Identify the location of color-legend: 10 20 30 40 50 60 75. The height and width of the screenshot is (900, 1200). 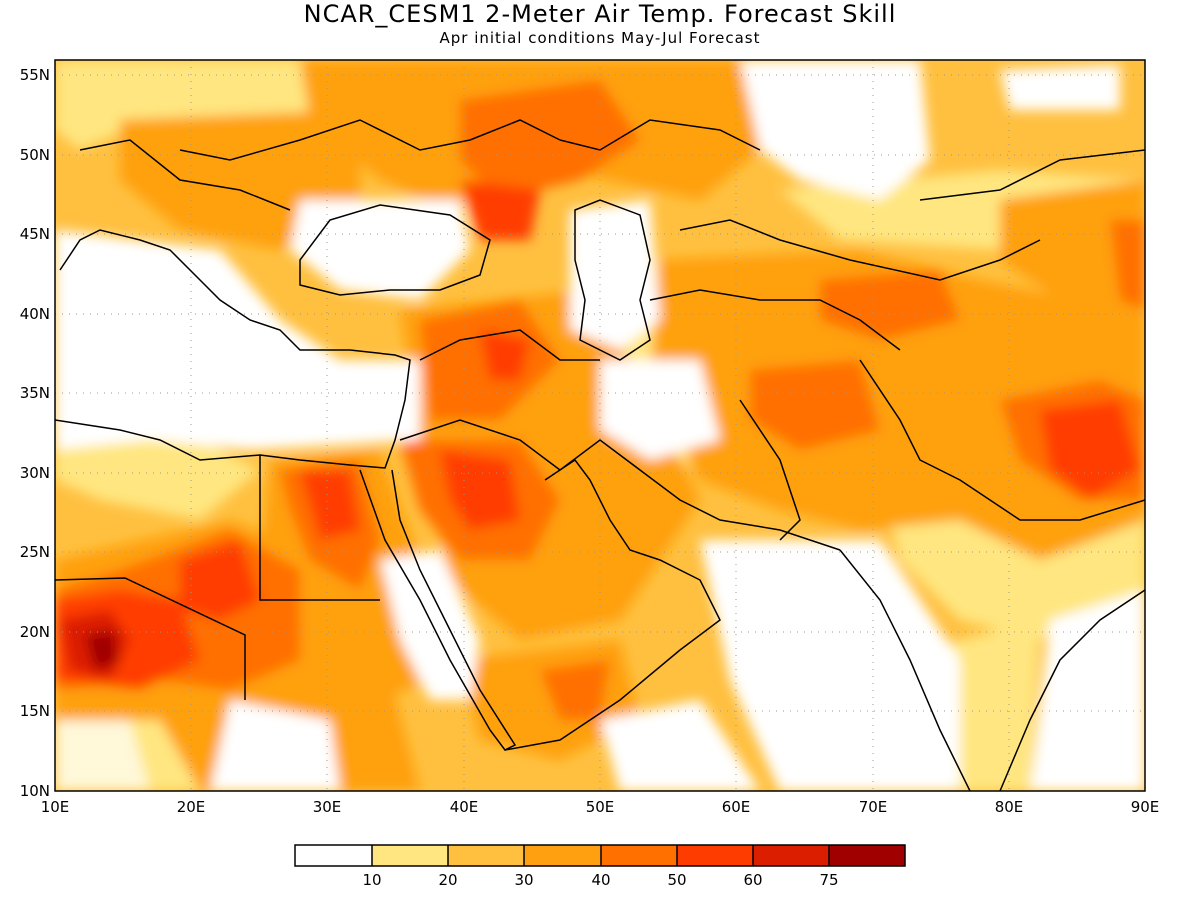
(600, 866).